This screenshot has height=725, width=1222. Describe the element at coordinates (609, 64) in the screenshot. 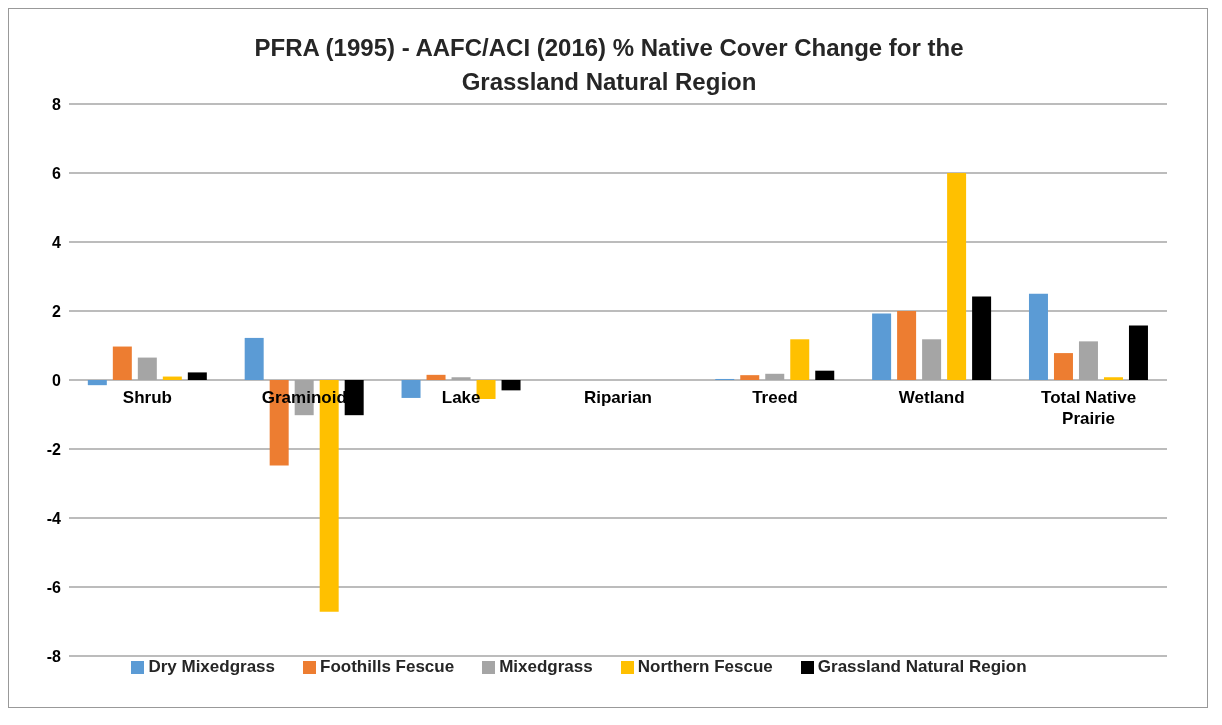

I see `chart-title: PFRA (1995) - AAFC/ACI (2016) % Native Cover Change for the Grassland Natural Region` at that location.